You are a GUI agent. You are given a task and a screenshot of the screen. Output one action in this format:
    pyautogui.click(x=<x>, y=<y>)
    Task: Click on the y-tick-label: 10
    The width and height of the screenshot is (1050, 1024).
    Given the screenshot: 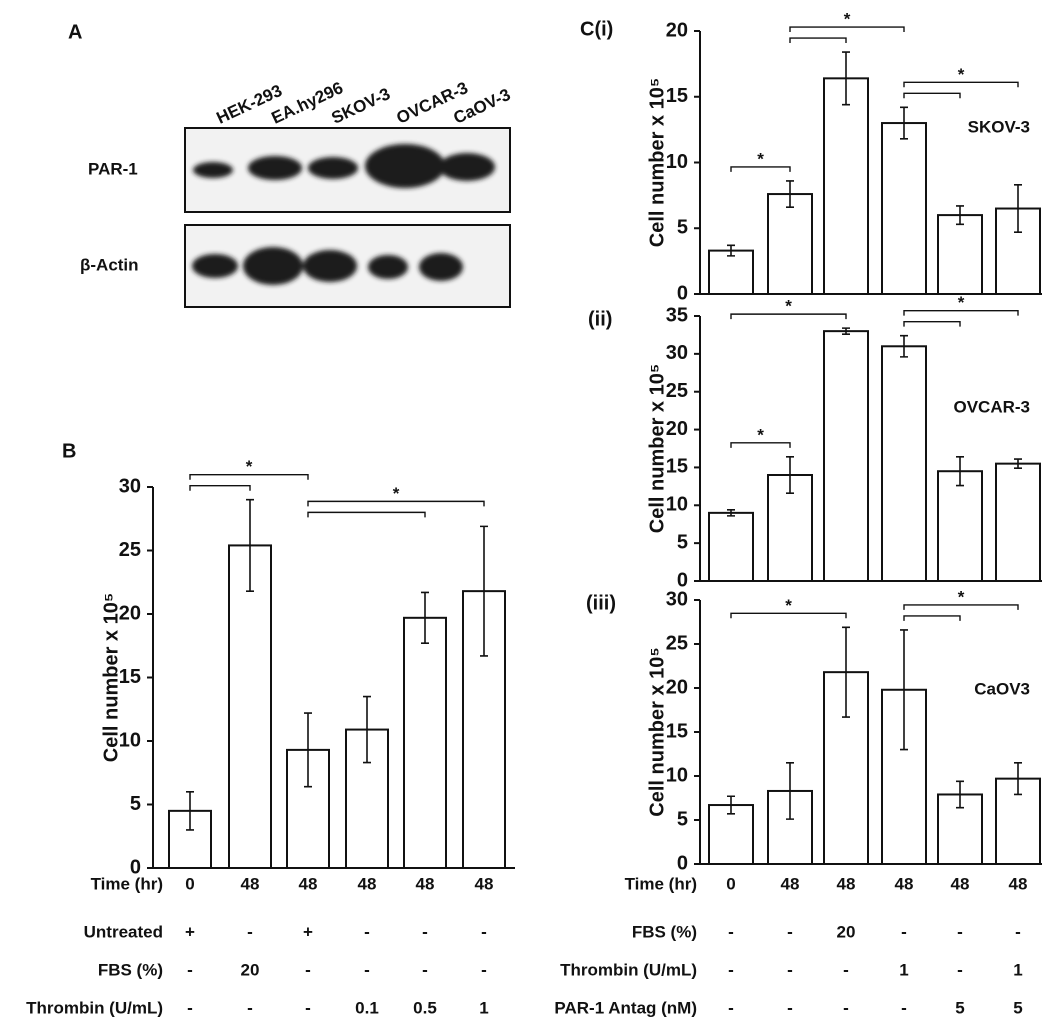 What is the action you would take?
    pyautogui.click(x=677, y=505)
    